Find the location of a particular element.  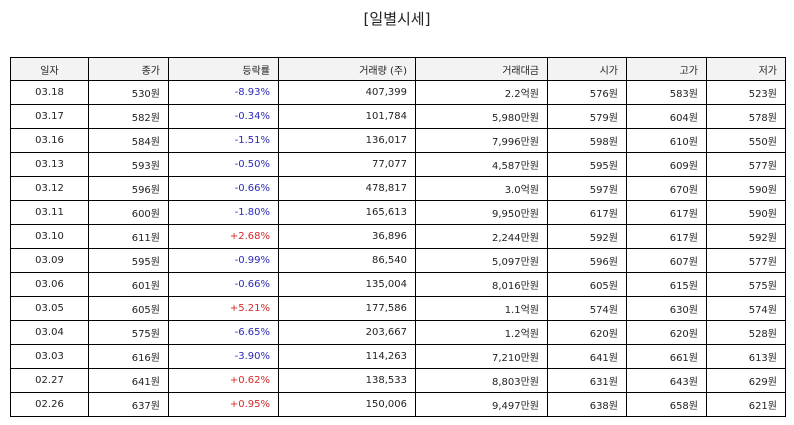

cell-amount: 9,950만원 is located at coordinates (481, 212).